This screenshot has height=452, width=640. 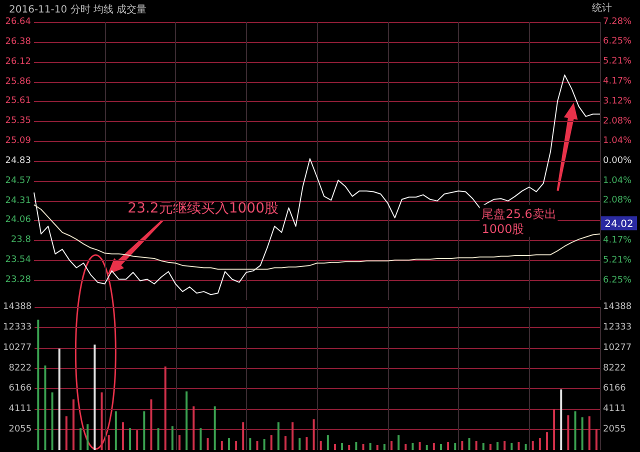 What do you see at coordinates (614, 429) in the screenshot?
I see `y2-tick-label: 2055` at bounding box center [614, 429].